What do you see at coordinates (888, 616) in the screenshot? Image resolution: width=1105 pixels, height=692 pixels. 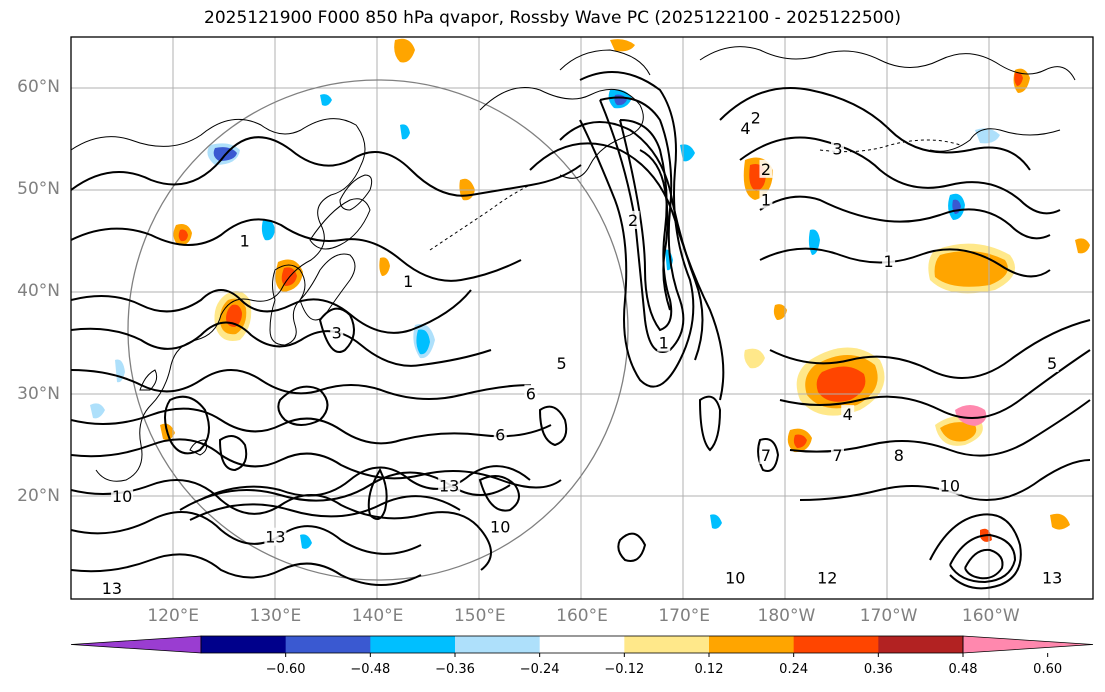 I see `lon-tick-label: 170°W` at bounding box center [888, 616].